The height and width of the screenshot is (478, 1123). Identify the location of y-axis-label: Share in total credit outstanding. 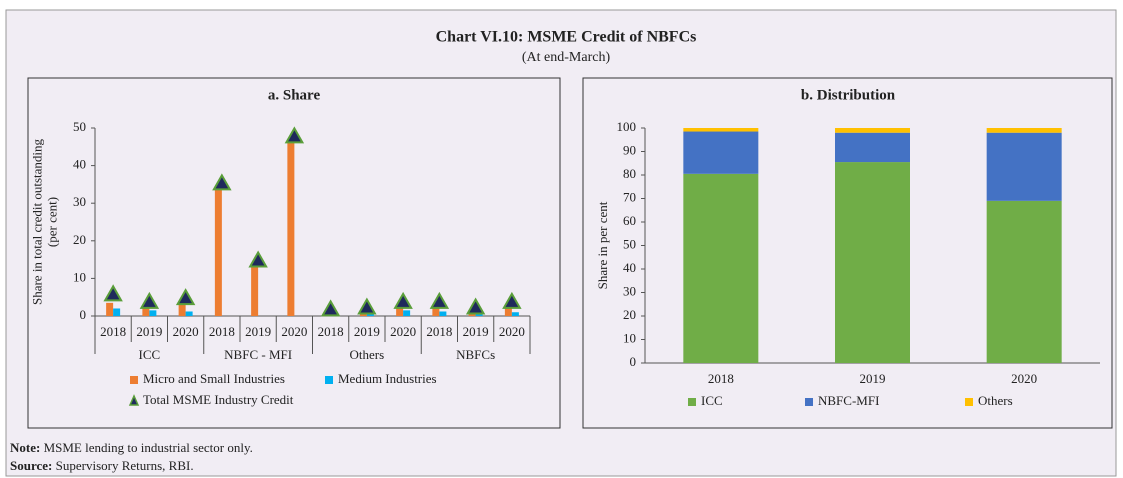
(36, 221).